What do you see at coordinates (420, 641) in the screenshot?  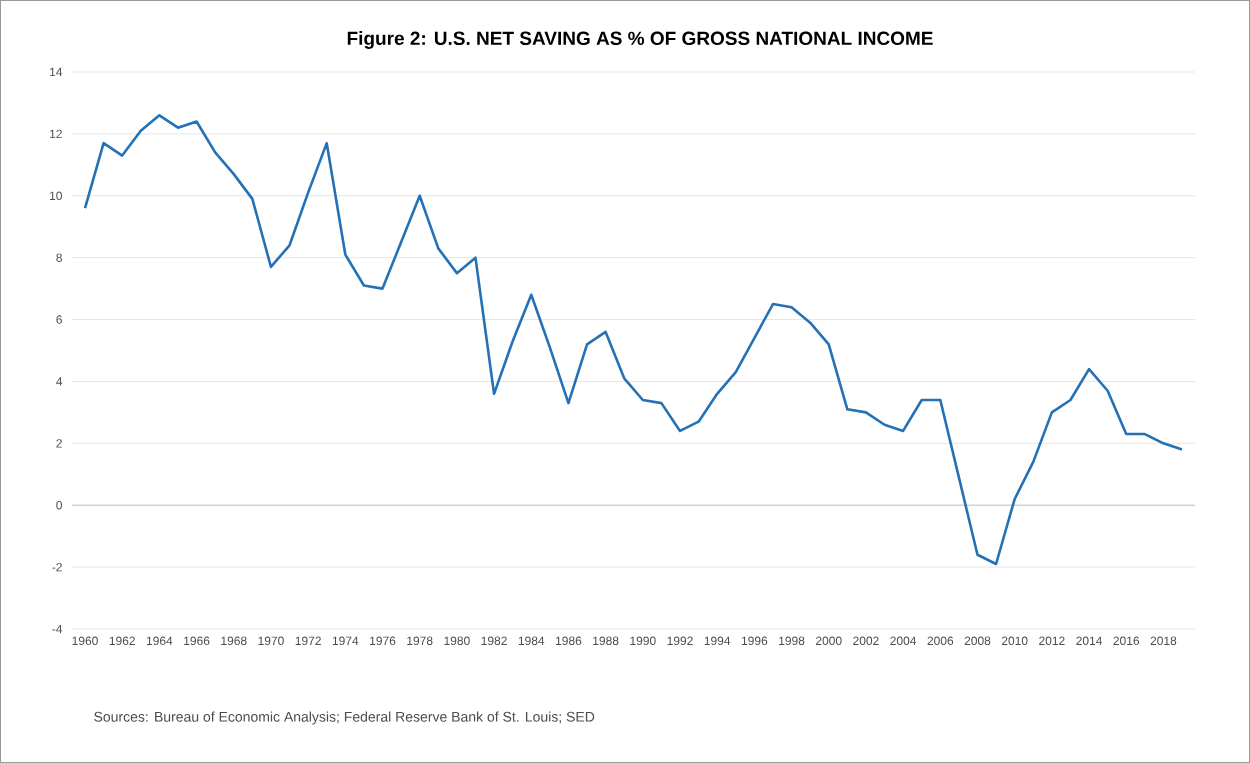 I see `x-tick-label: 1978` at bounding box center [420, 641].